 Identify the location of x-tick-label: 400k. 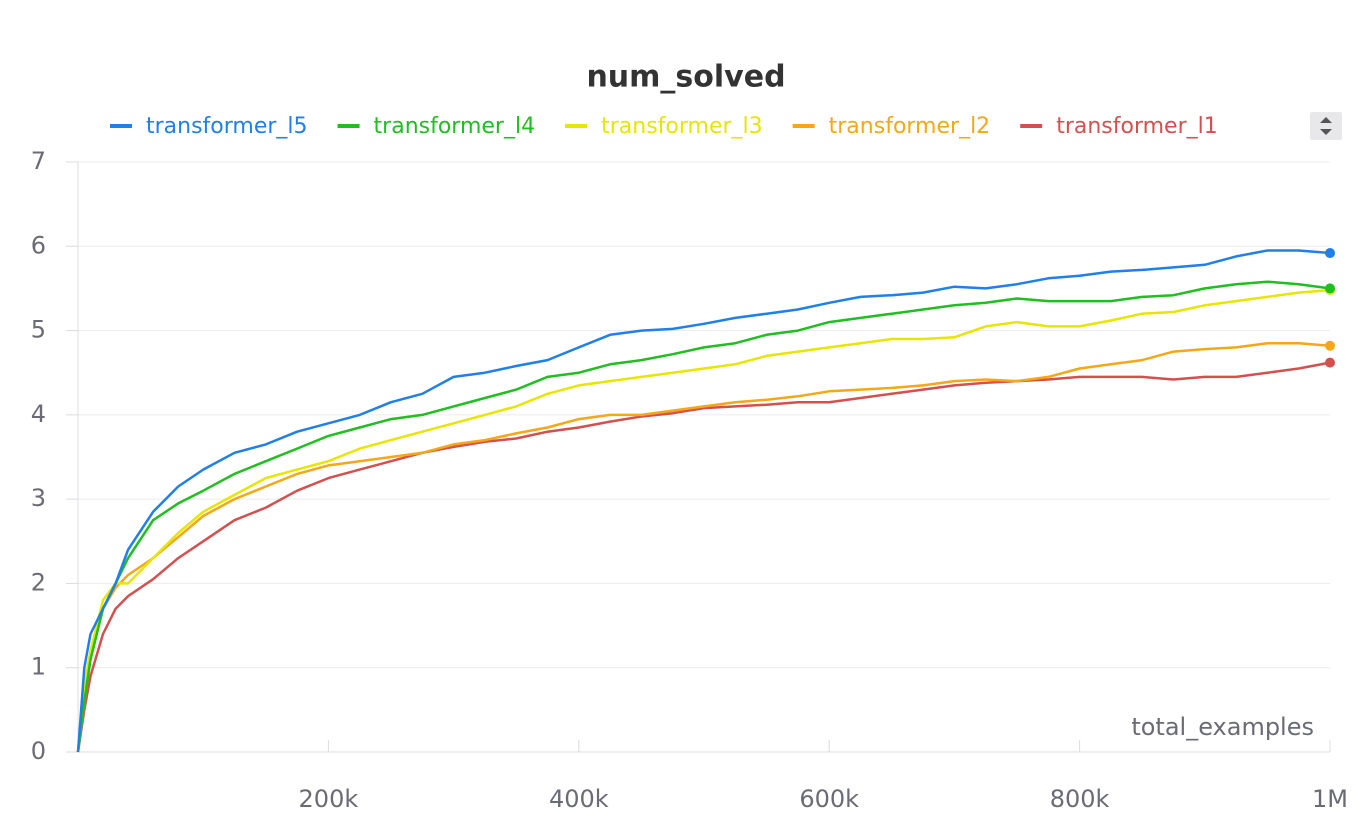
(579, 799).